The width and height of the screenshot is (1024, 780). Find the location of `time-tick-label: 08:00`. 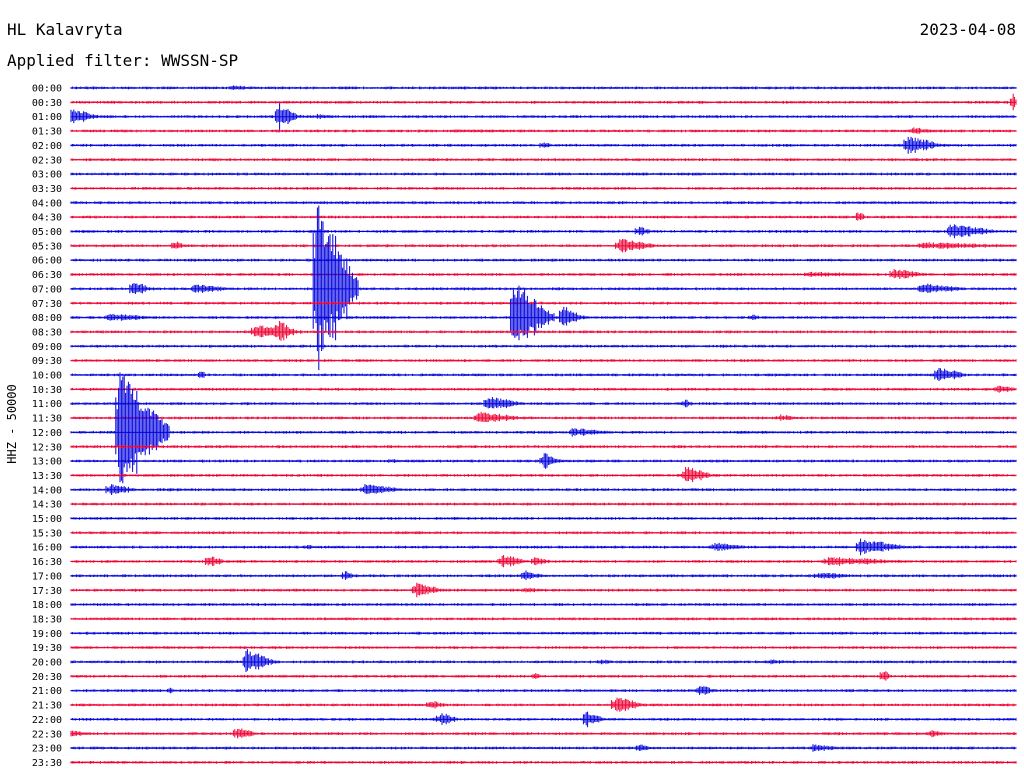

time-tick-label: 08:00 is located at coordinates (47, 318).